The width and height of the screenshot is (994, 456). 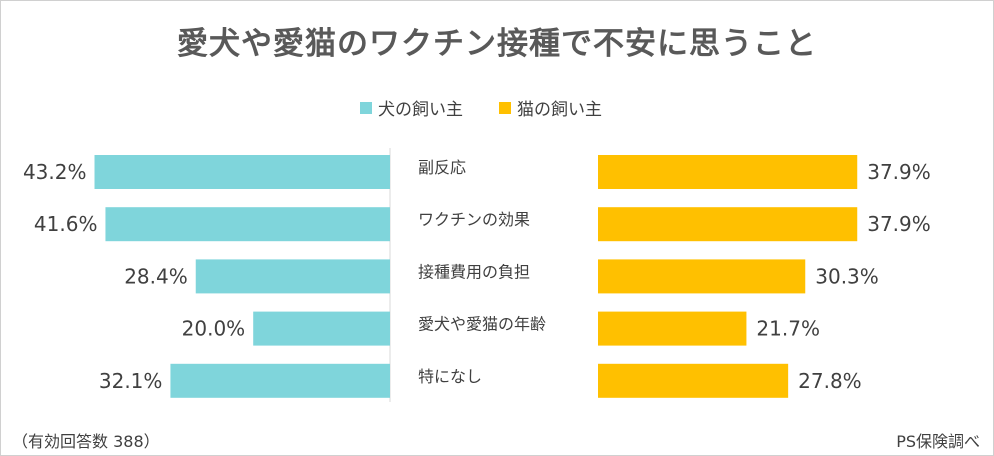 I want to click on source-note: PS保険調べ, so click(x=938, y=441).